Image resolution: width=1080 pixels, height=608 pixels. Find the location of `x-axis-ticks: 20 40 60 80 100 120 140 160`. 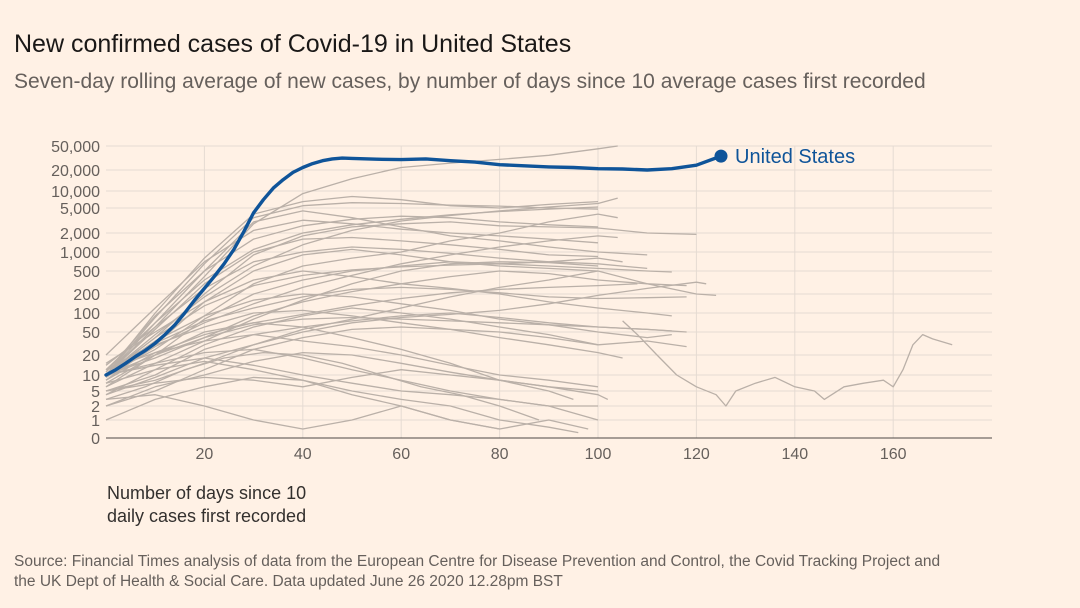

x-axis-ticks: 20 40 60 80 100 120 140 160 is located at coordinates (551, 454).